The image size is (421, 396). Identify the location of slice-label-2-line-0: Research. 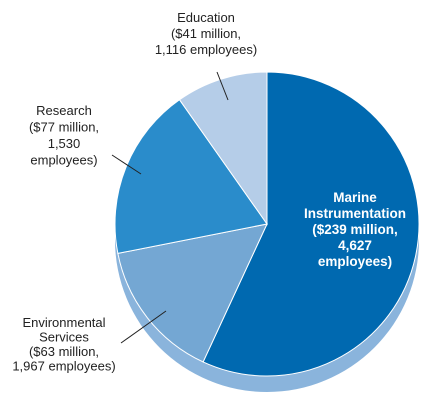
(64, 110).